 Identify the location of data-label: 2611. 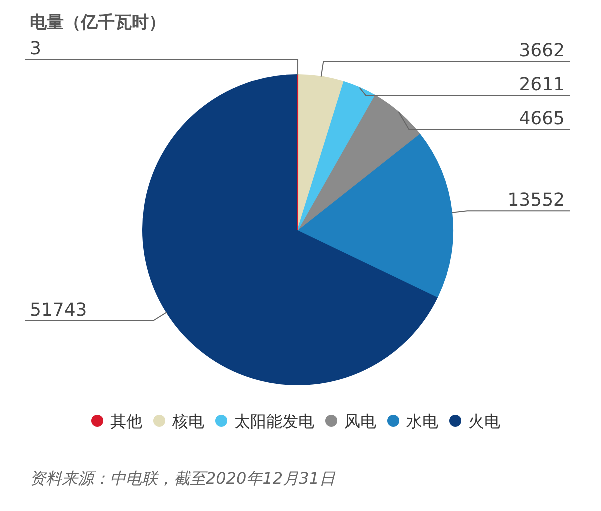
(542, 85).